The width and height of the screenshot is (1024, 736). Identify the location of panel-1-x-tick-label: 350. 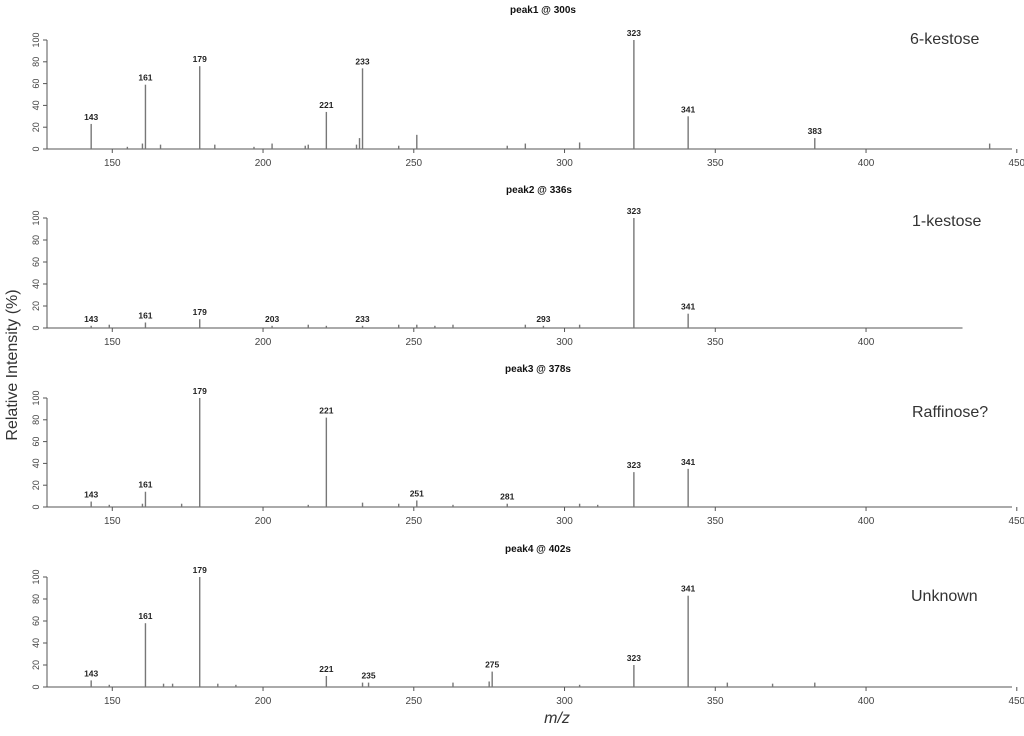
(715, 163).